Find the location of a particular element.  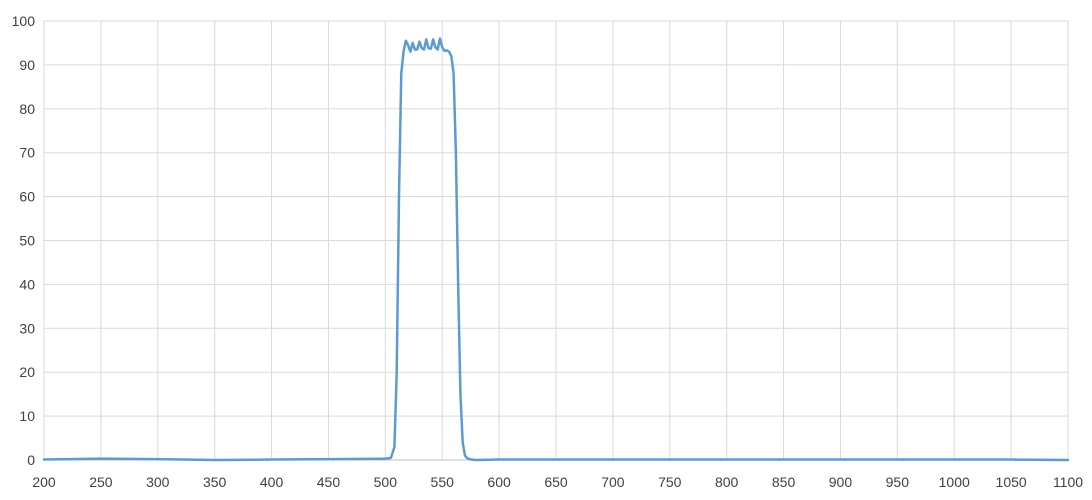

y-tick-label: 20 is located at coordinates (27, 372).